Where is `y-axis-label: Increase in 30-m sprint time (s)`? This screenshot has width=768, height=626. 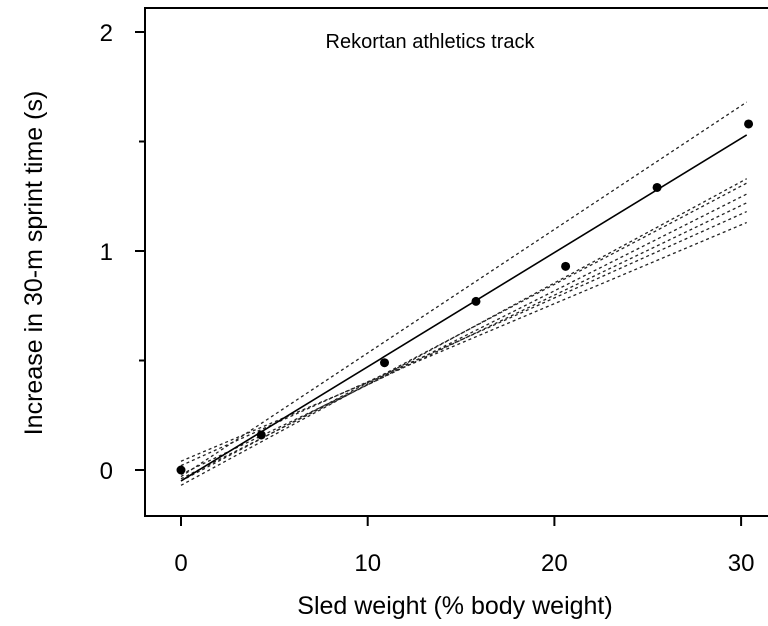 y-axis-label: Increase in 30-m sprint time (s) is located at coordinates (34, 263).